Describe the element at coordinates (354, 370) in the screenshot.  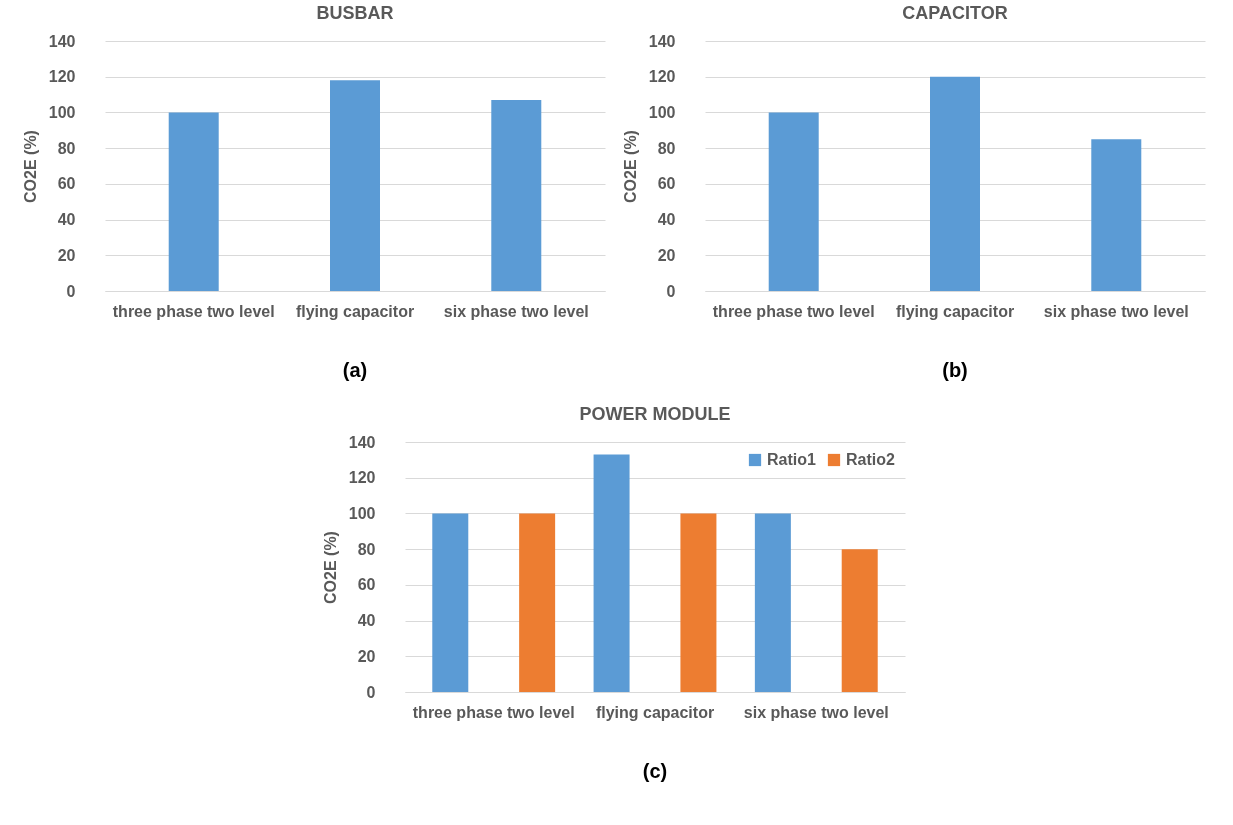
I see `text: (a)` at that location.